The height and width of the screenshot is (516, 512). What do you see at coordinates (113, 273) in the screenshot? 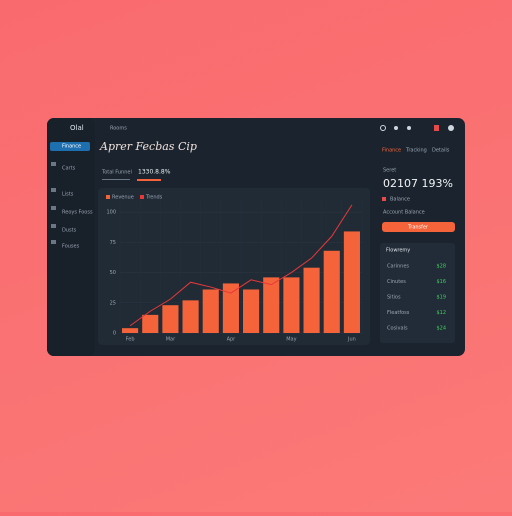
I see `y-tick-label: 50` at bounding box center [113, 273].